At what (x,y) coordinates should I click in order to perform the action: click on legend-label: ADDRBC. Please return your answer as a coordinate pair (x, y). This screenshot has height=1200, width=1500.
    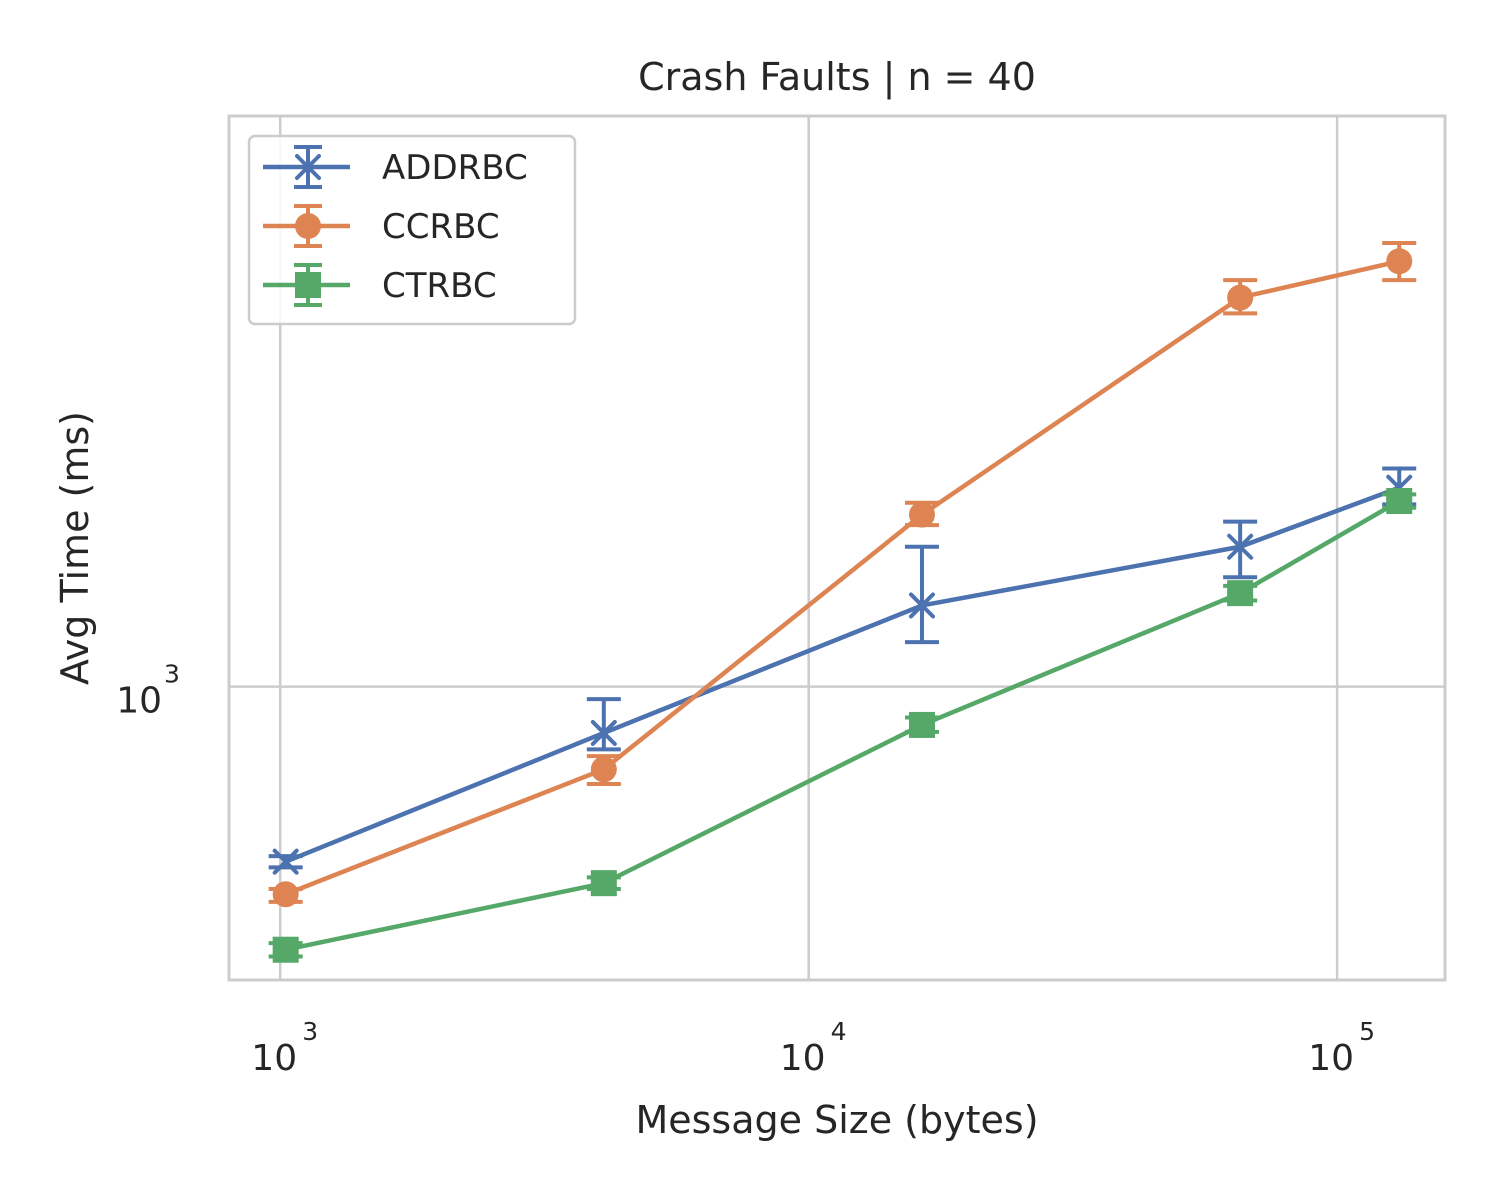
    Looking at the image, I should click on (455, 168).